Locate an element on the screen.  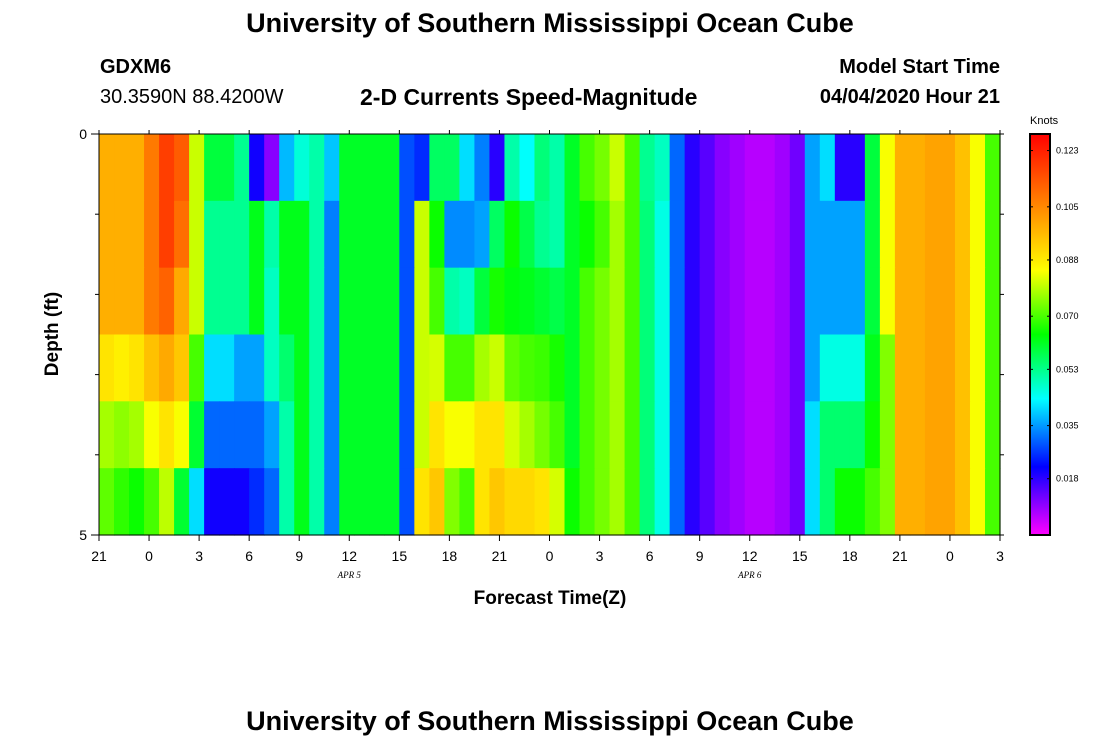
x-tick-label: 6 is located at coordinates (249, 556).